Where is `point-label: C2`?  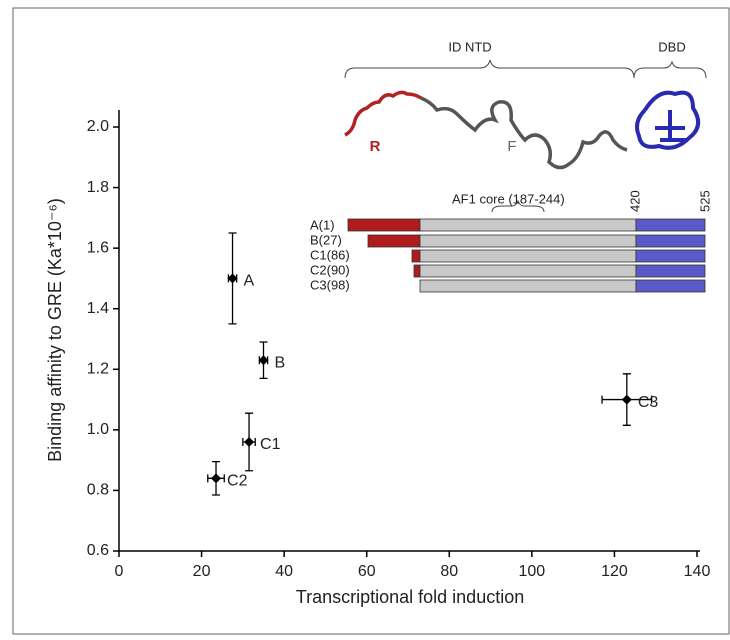
point-label: C2 is located at coordinates (237, 481).